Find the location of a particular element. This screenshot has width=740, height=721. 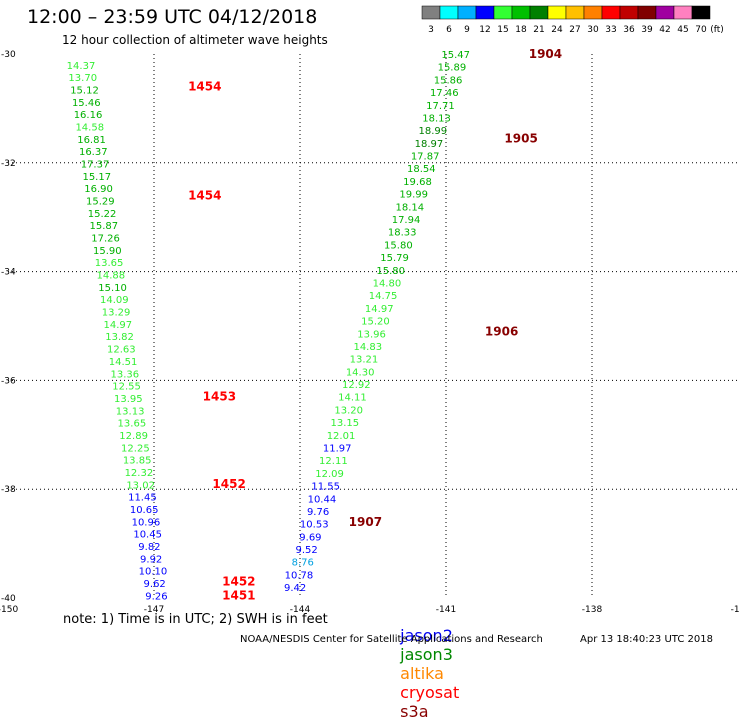

wave-height-value: 18.99 is located at coordinates (432, 131).